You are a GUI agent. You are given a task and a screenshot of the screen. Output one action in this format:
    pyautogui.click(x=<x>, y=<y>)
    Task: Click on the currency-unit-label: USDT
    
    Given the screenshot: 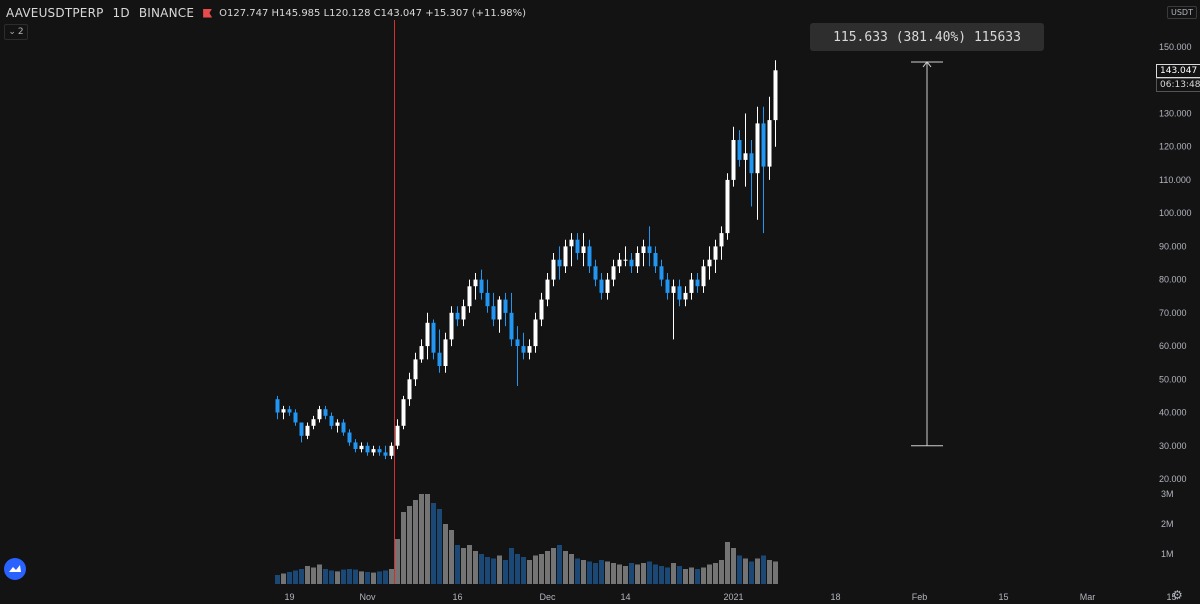 What is the action you would take?
    pyautogui.click(x=1182, y=12)
    